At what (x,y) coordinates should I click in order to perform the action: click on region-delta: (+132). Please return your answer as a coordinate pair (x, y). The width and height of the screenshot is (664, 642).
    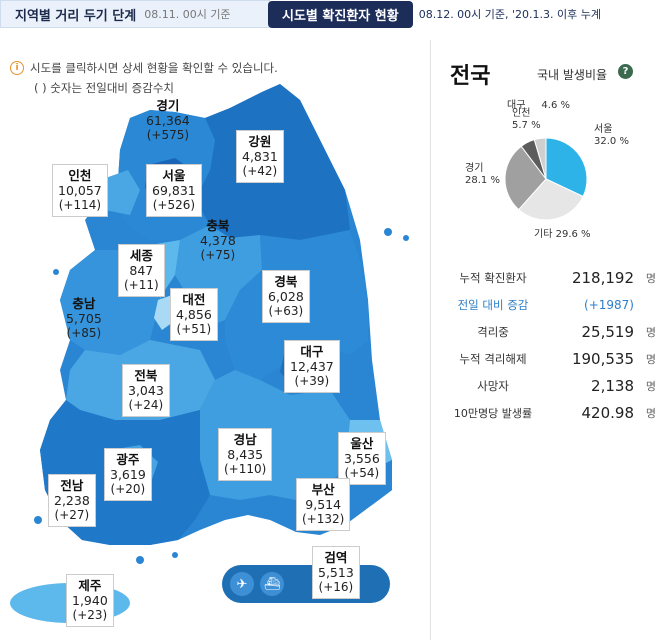
    Looking at the image, I should click on (323, 519).